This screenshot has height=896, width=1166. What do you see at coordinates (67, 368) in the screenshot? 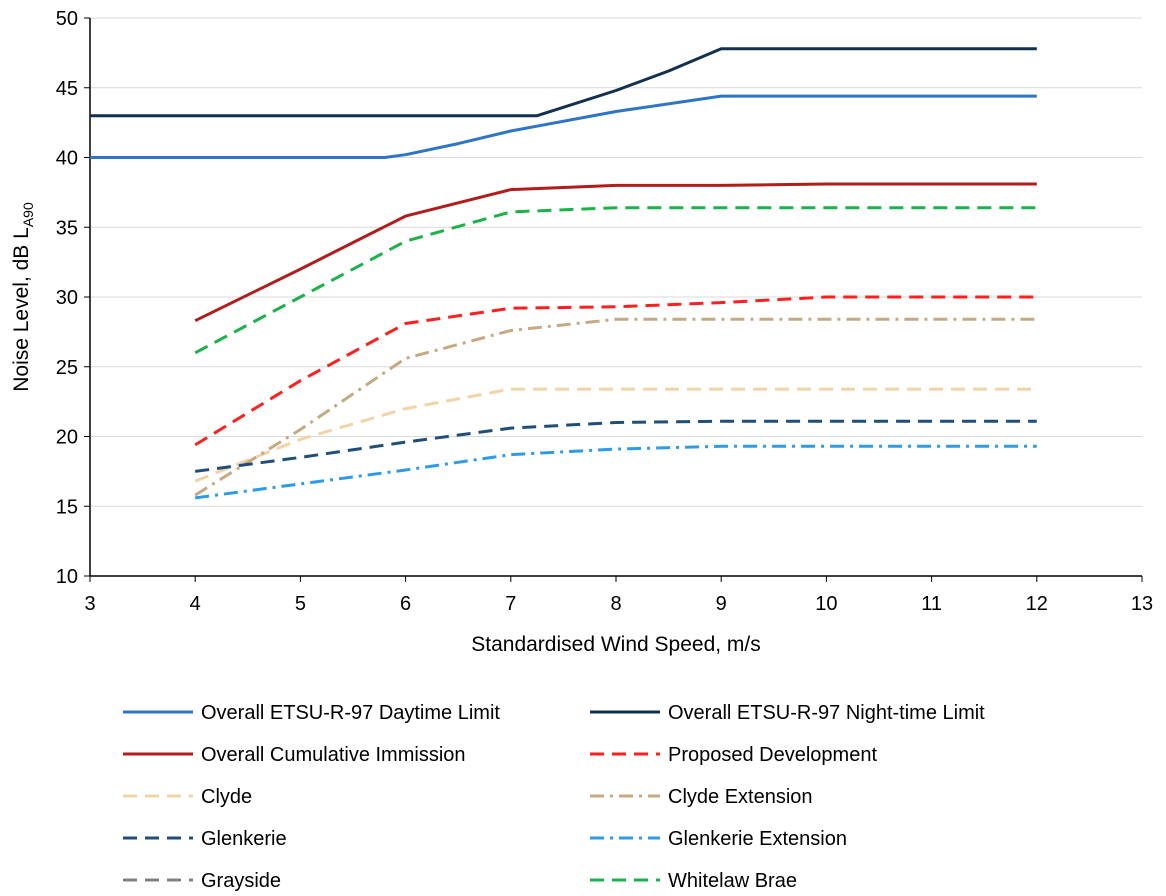
I see `y-tick-label: 25` at bounding box center [67, 368].